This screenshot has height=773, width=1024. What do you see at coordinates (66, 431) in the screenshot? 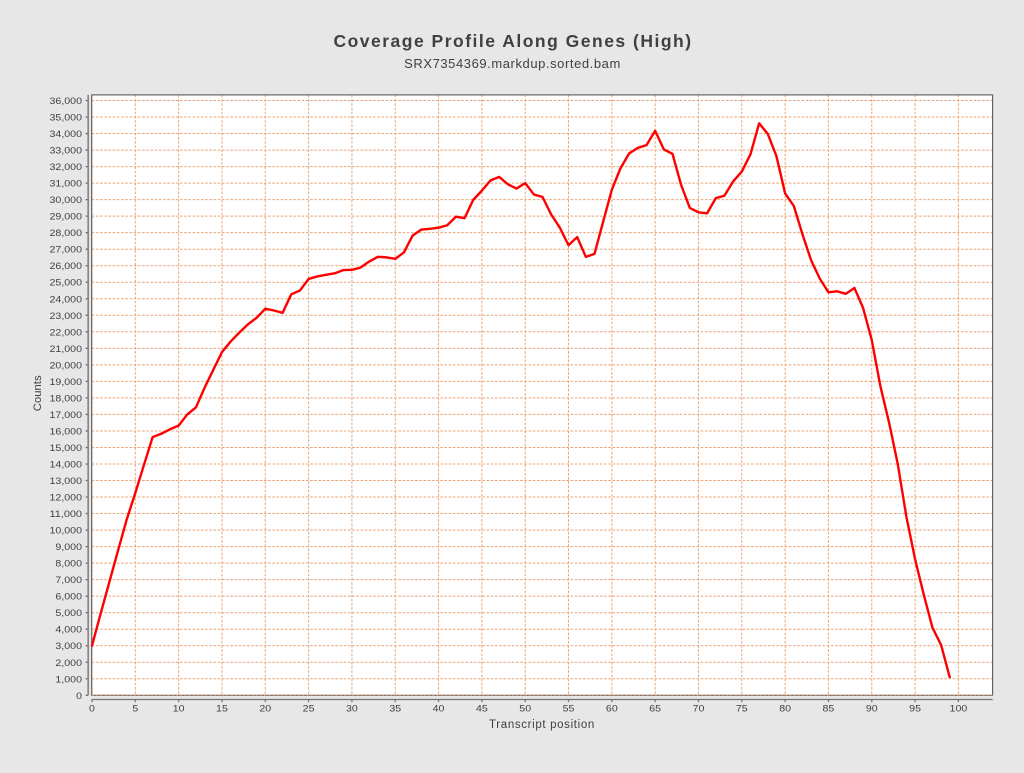
I see `svg-text: 16,000` at bounding box center [66, 431].